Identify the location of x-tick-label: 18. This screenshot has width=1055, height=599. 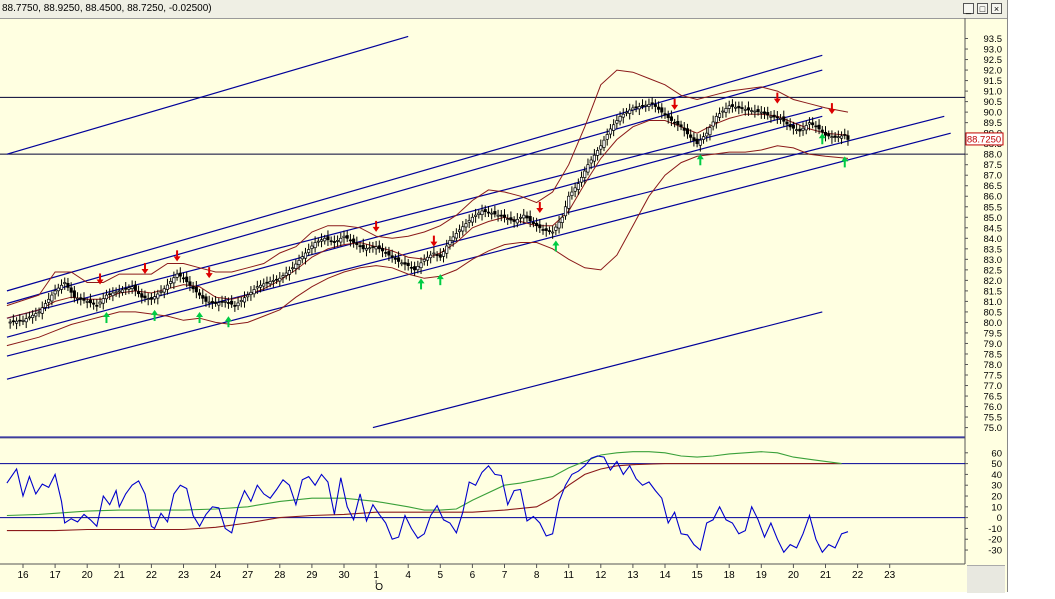
(730, 575).